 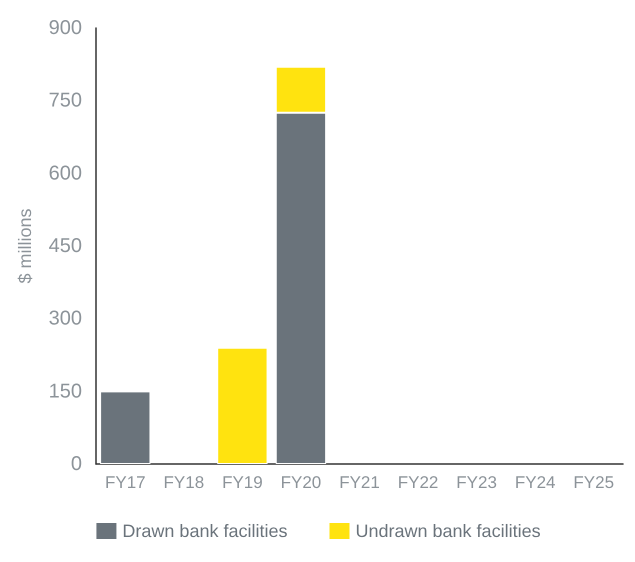 What do you see at coordinates (593, 482) in the screenshot?
I see `x-tick-label: FY25` at bounding box center [593, 482].